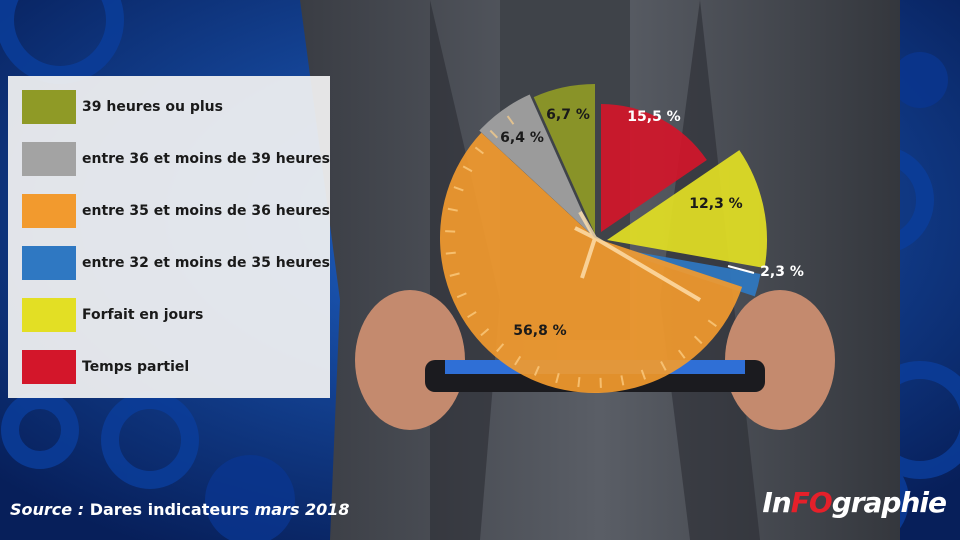 Image resolution: width=960 pixels, height=540 pixels. I want to click on slice-value-label: 6,4 %, so click(522, 138).